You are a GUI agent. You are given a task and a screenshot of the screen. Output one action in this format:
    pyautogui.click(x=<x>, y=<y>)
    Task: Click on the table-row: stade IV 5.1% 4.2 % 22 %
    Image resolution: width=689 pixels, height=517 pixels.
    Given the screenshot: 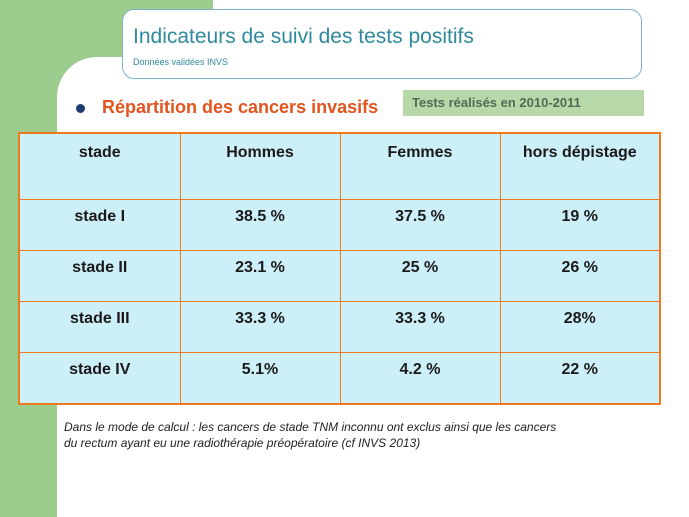 What is the action you would take?
    pyautogui.click(x=339, y=378)
    